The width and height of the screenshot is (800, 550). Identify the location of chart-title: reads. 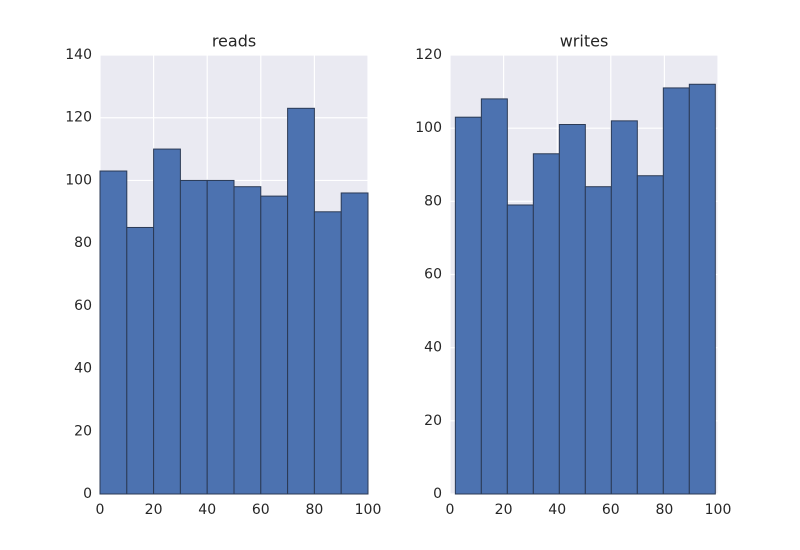
(234, 41).